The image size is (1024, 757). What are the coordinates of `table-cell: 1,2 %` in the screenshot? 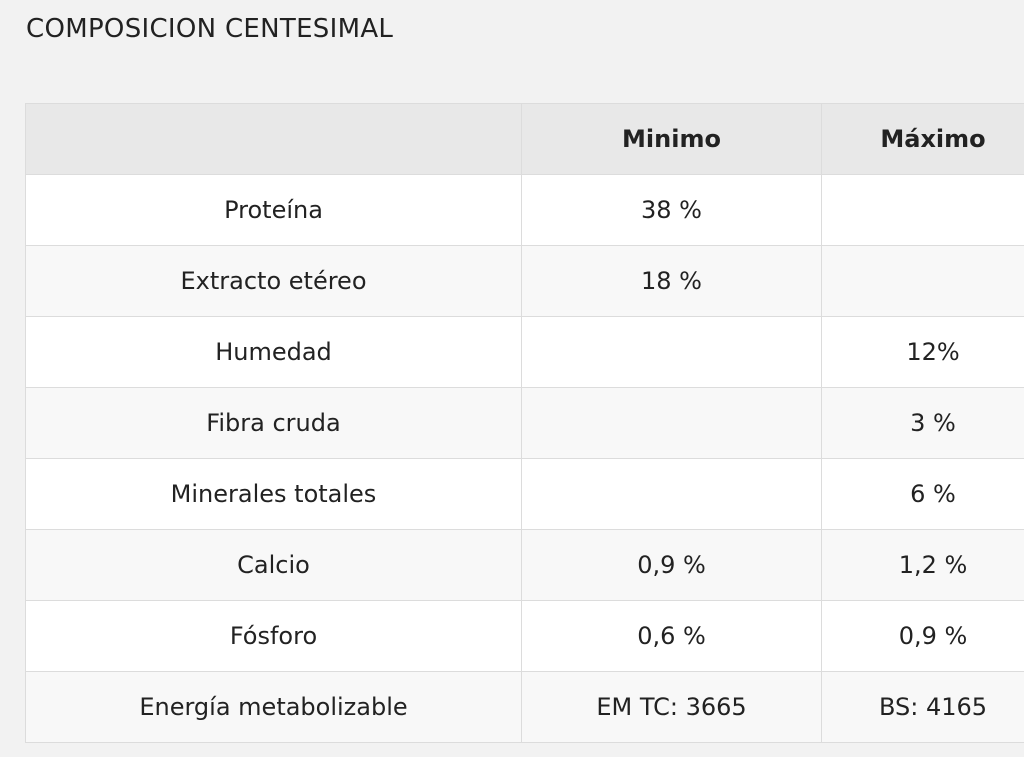 It's located at (922, 565).